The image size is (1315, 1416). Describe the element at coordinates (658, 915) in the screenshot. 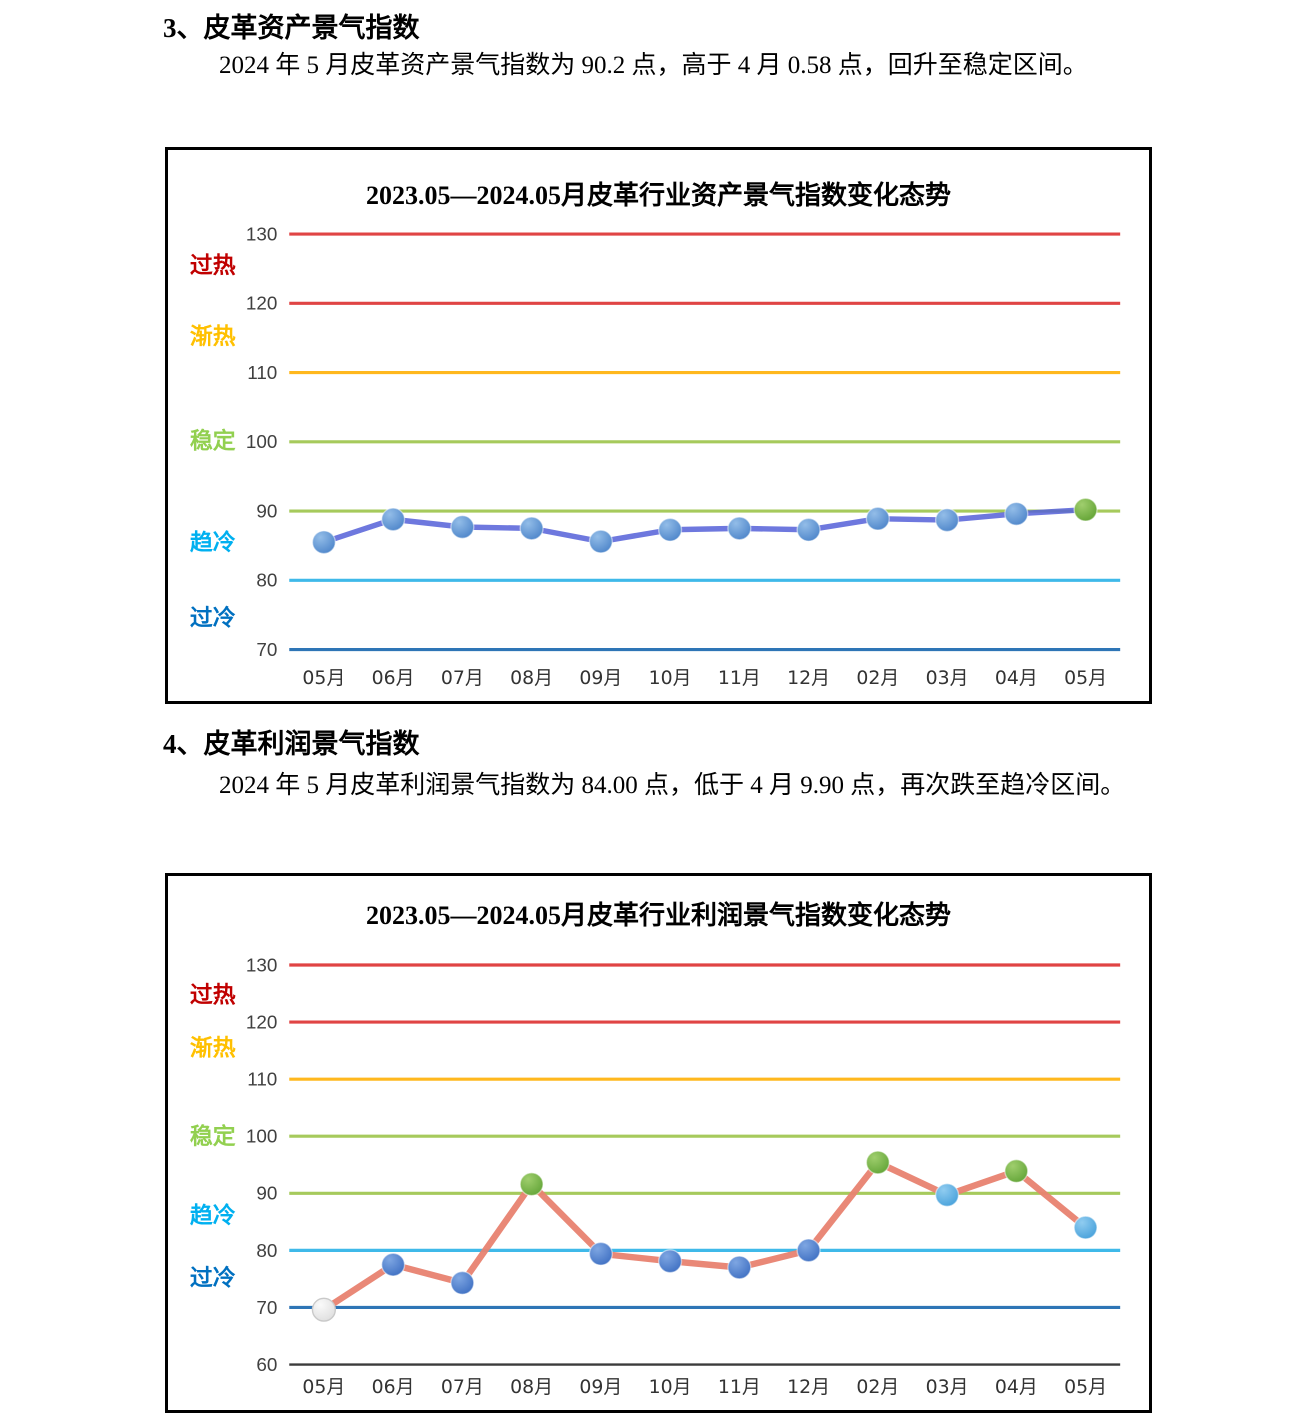

I see `profit-chart-title: 2023.05—2024.05月皮革行业利润景气指数变化态势` at that location.